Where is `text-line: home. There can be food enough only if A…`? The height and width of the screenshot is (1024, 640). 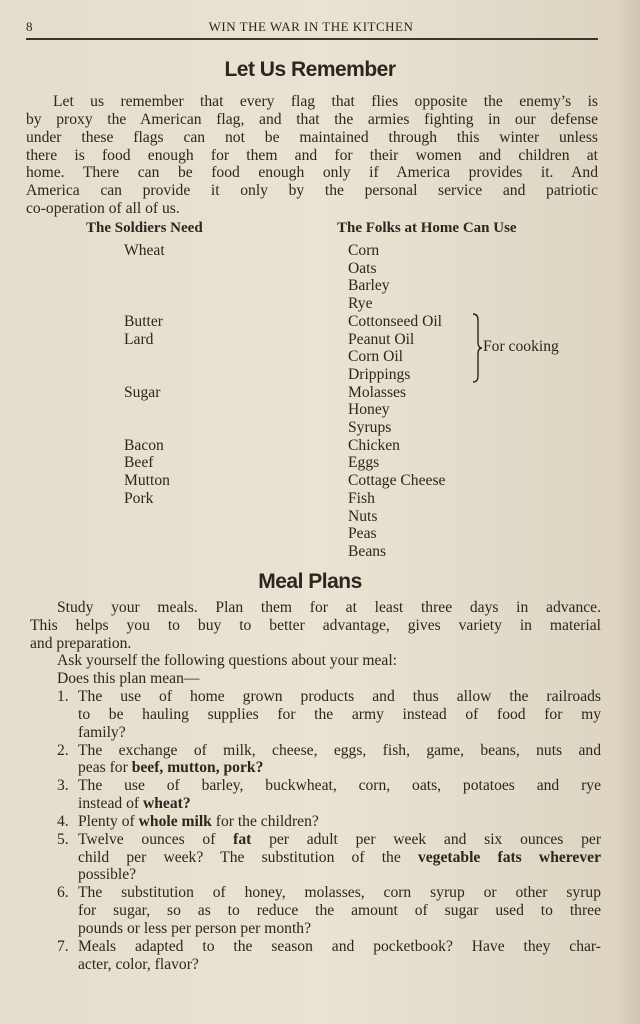
text-line: home. There can be food enough only if A… is located at coordinates (312, 173).